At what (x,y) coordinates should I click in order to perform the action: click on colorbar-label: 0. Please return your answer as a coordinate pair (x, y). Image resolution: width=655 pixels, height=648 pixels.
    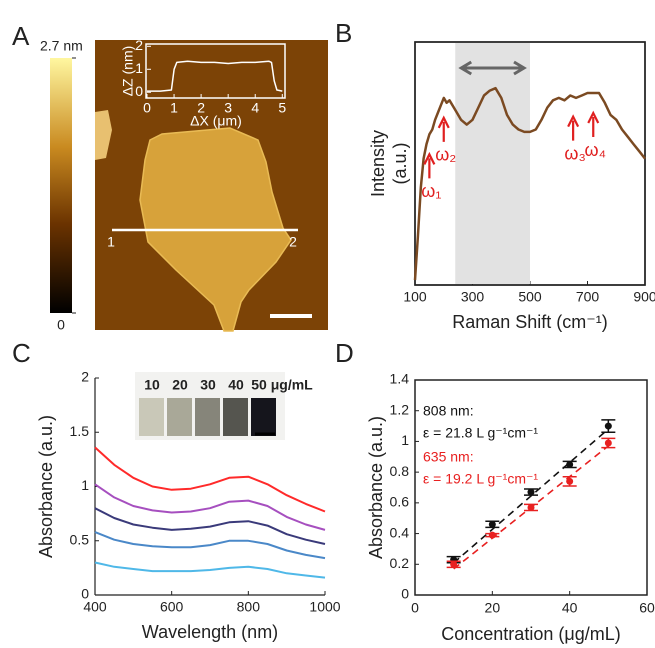
    Looking at the image, I should click on (61, 325).